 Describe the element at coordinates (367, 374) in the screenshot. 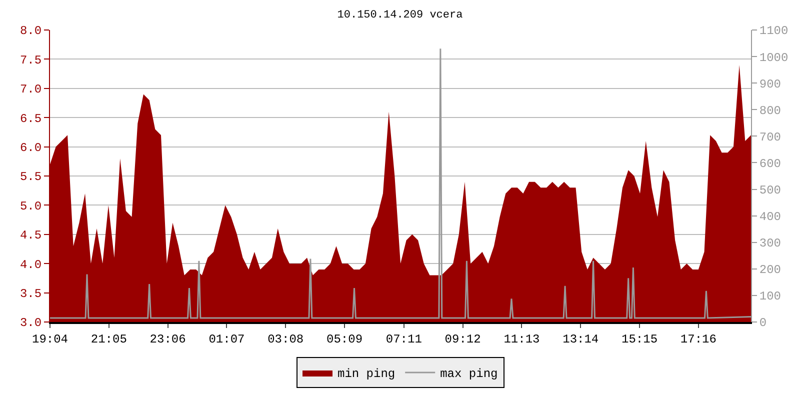

I see `legend-label: min ping` at that location.